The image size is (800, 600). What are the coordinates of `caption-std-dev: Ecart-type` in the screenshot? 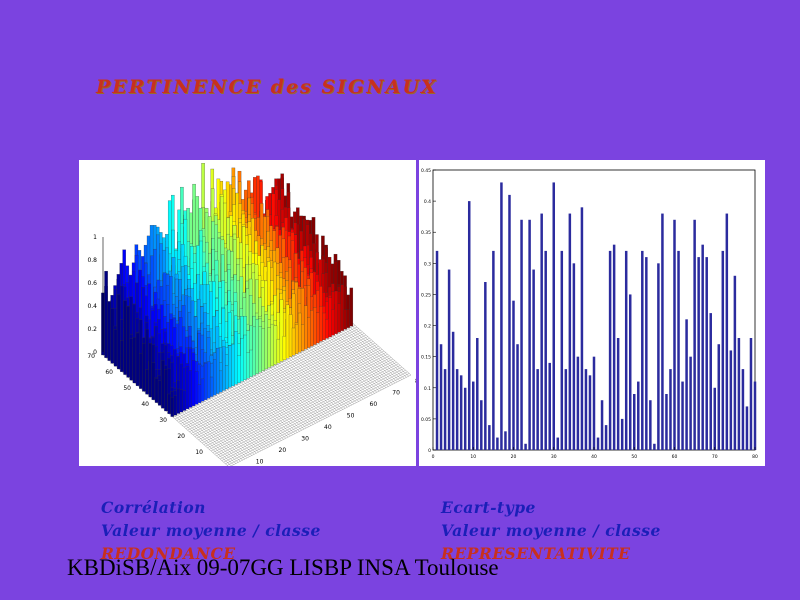 It's located at (488, 507).